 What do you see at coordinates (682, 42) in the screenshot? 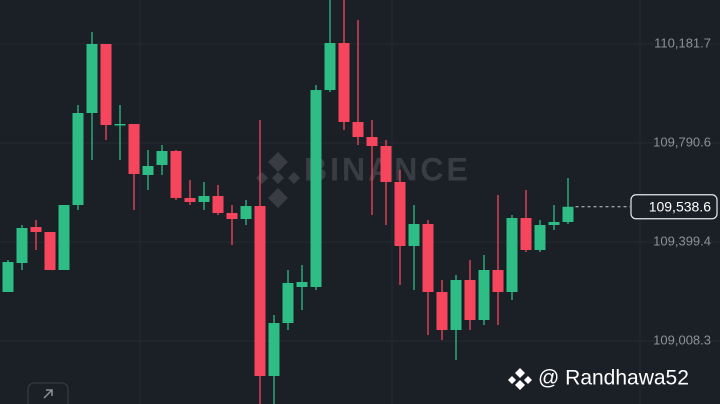
I see `y-tick-label: 110,181.7` at bounding box center [682, 42].